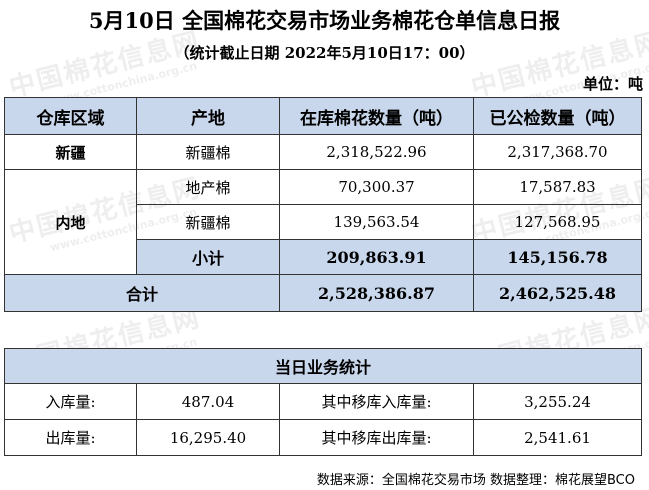 This screenshot has height=490, width=649. What do you see at coordinates (70, 222) in the screenshot?
I see `region-neidi: 内地` at bounding box center [70, 222].